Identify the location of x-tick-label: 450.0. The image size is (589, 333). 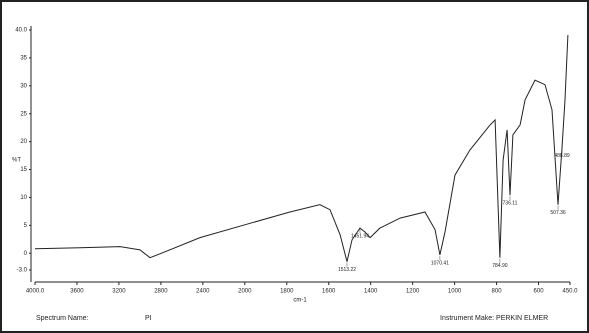
(570, 292).